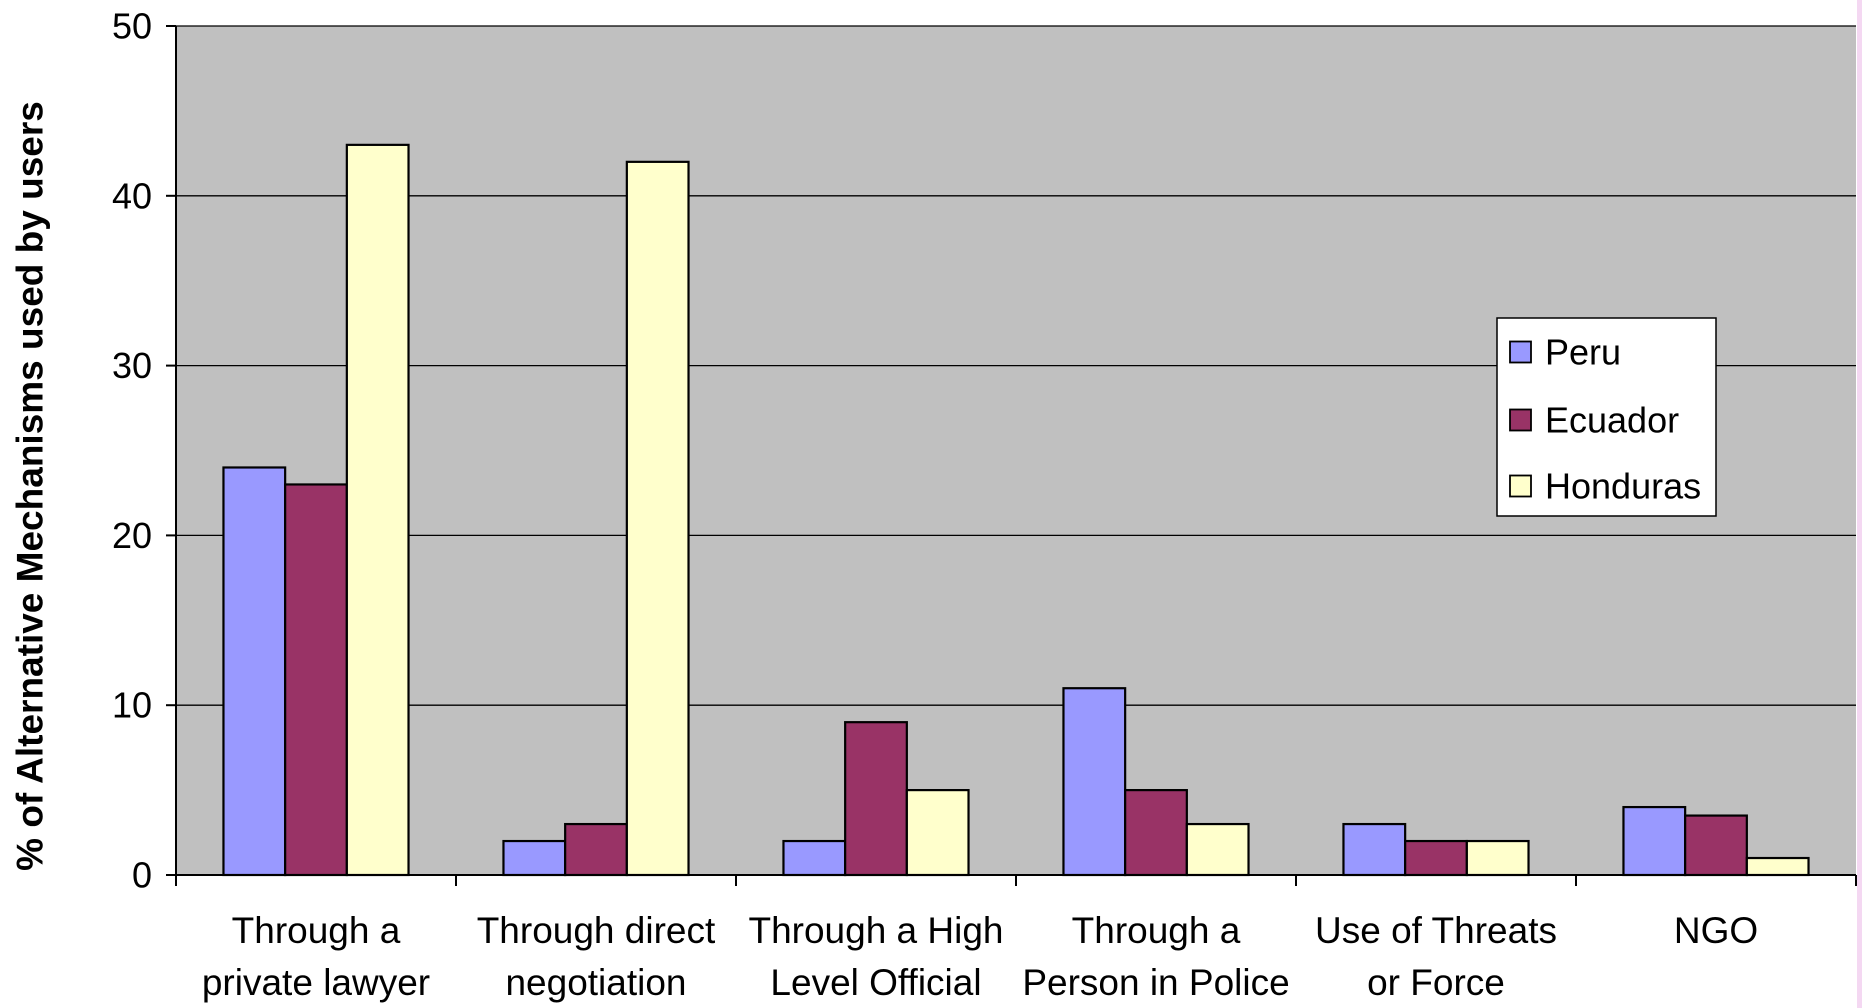 The height and width of the screenshot is (1008, 1862). I want to click on bar-honduras-through-a-person-in-police, so click(1217, 849).